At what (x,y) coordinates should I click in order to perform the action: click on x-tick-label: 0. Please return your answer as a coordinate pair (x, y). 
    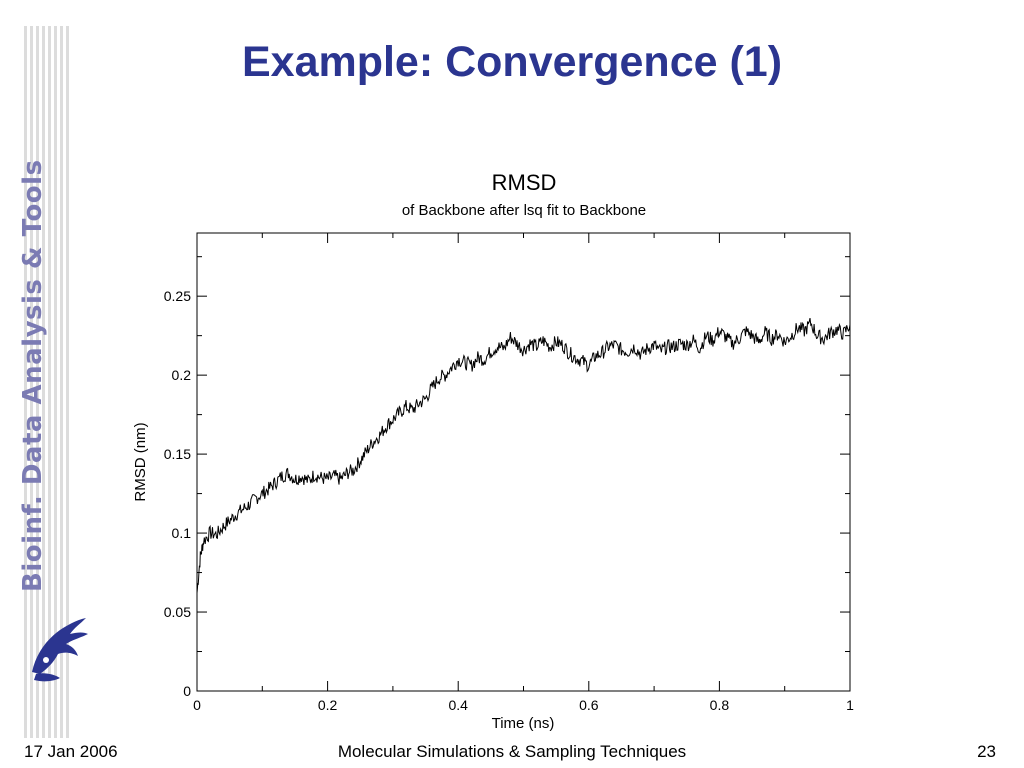
    Looking at the image, I should click on (197, 705).